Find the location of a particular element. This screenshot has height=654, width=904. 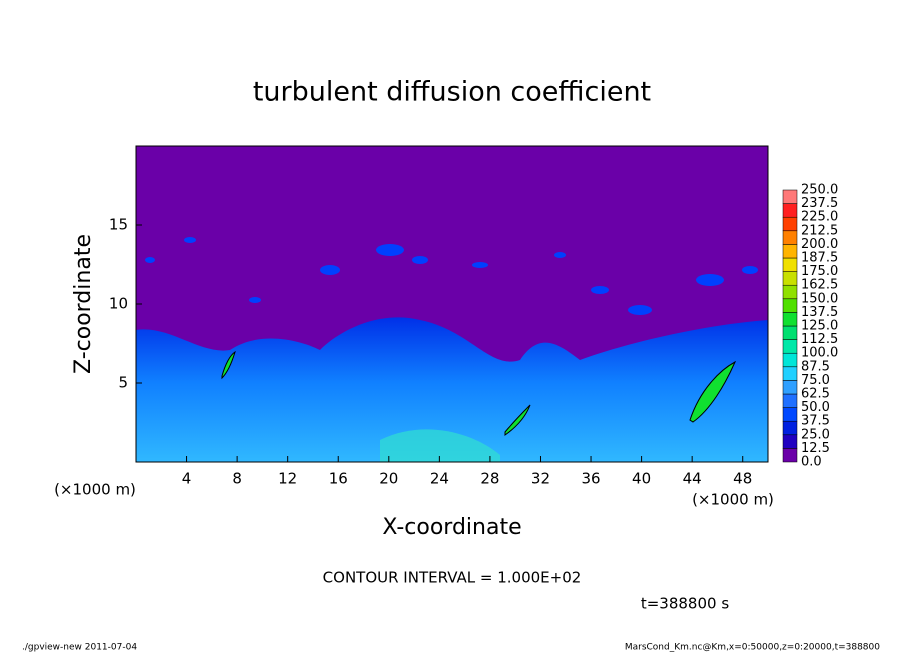

chart-title: turbulent diffusion coefficient is located at coordinates (452, 92).